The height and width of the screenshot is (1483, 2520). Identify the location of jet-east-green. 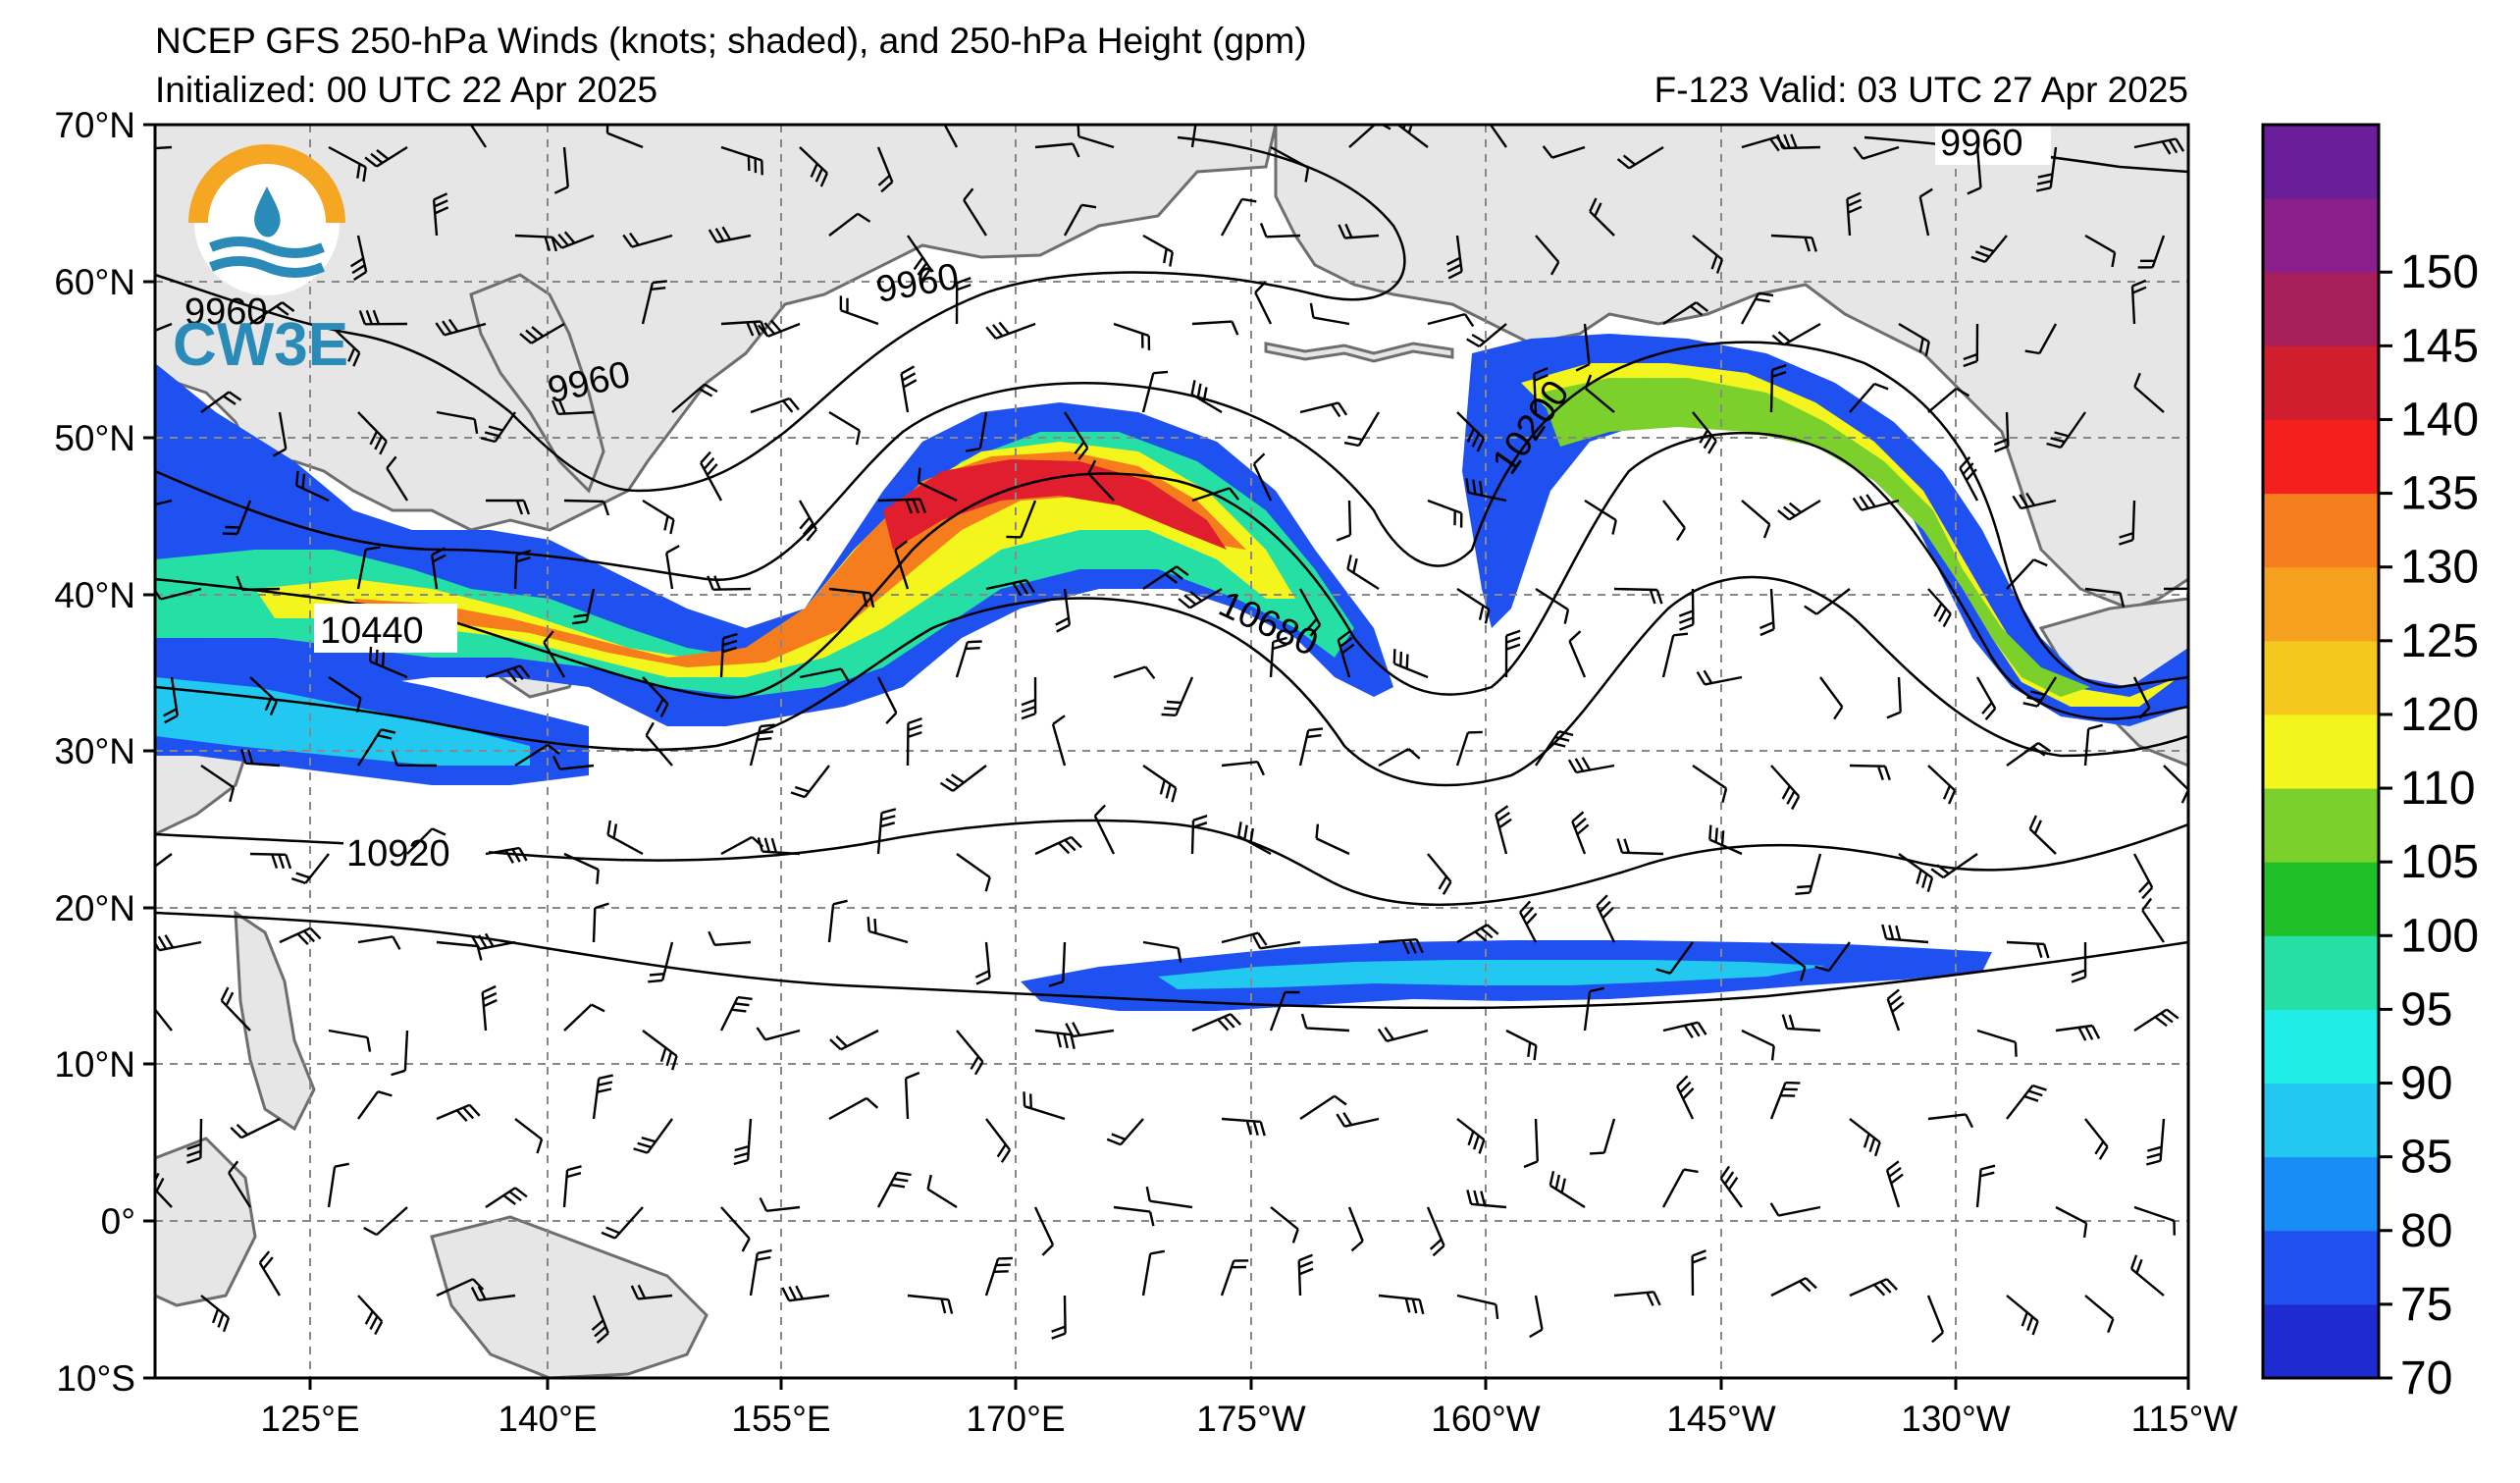
(1815, 537).